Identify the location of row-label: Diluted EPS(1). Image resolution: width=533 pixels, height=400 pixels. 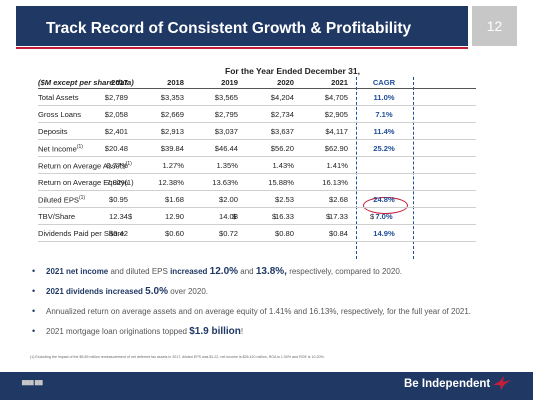
(62, 200).